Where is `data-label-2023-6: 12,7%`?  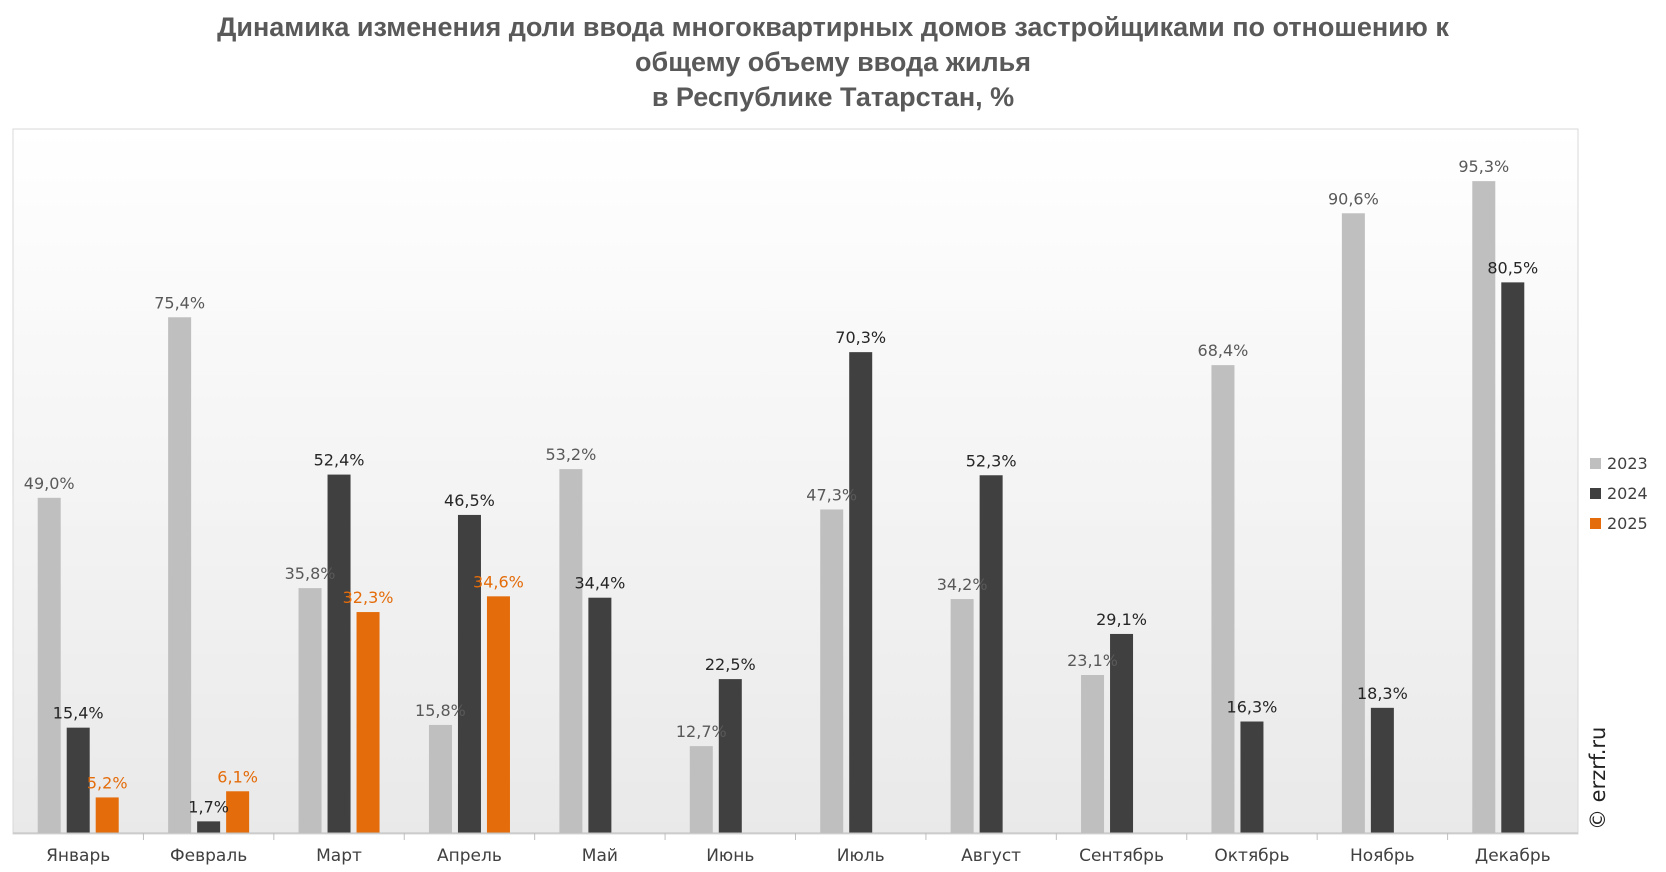 data-label-2023-6: 12,7% is located at coordinates (701, 731).